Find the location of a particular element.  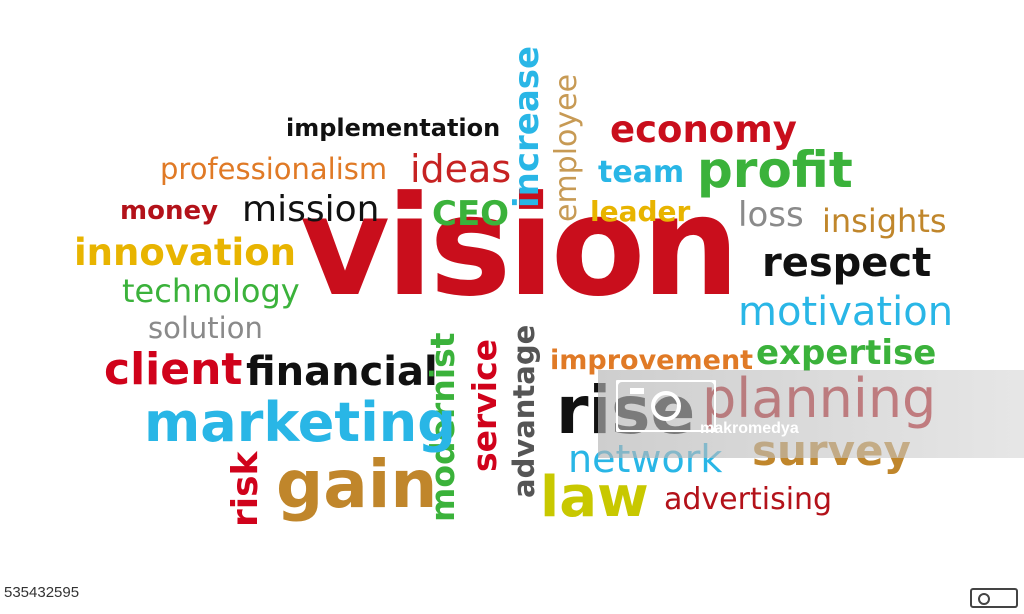

word-advantage: advantage is located at coordinates (524, 411).